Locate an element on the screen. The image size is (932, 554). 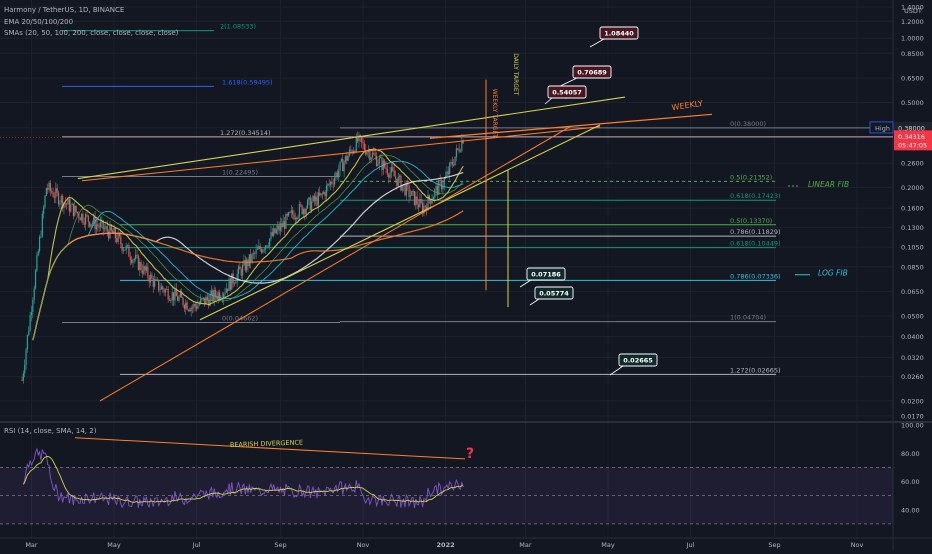
price-tick-label: 0.0200 is located at coordinates (912, 401).